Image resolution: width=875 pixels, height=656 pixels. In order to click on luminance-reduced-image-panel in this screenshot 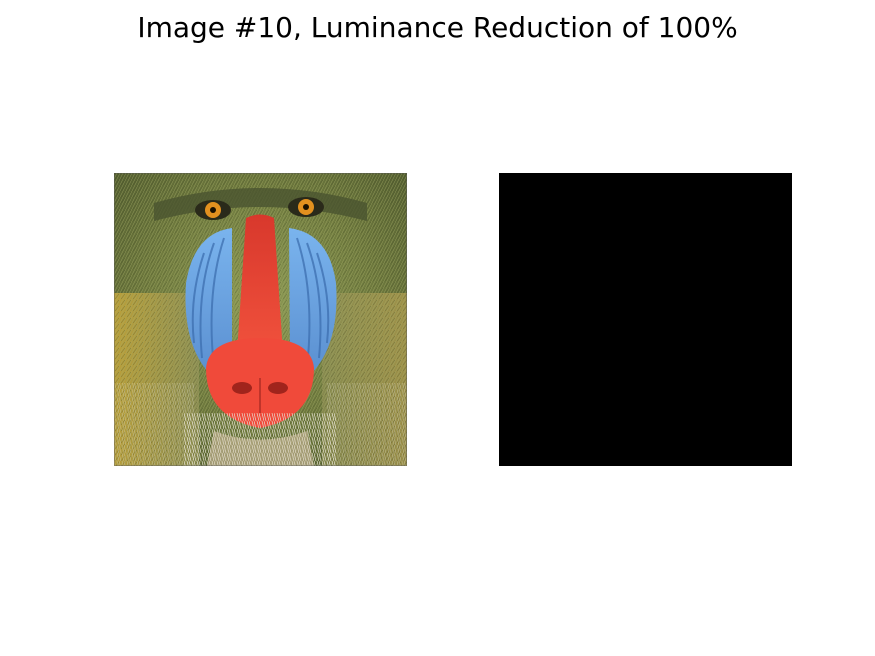, I will do `click(645, 319)`.